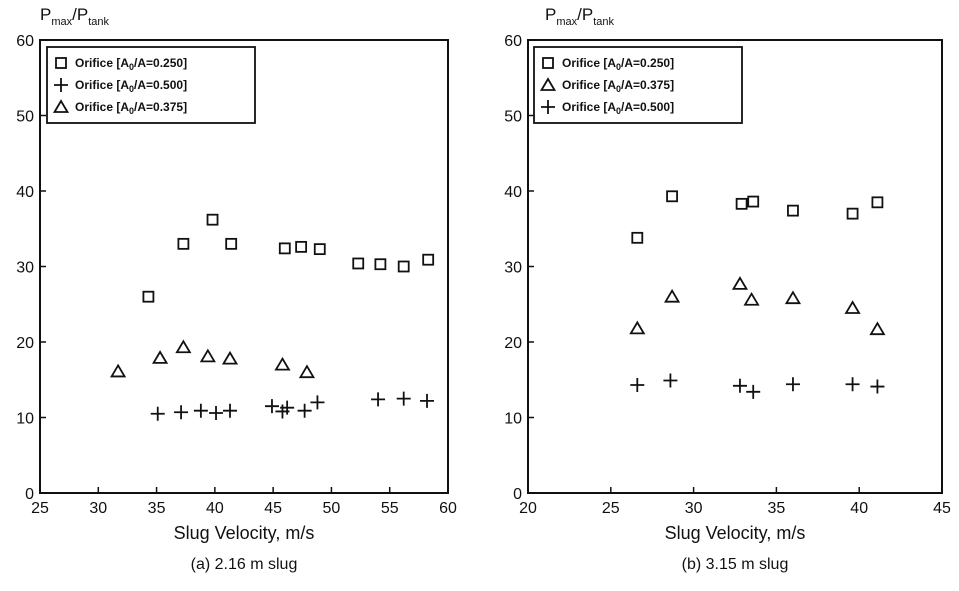 Image resolution: width=959 pixels, height=591 pixels. Describe the element at coordinates (390, 508) in the screenshot. I see `x-tick-label: 55` at that location.